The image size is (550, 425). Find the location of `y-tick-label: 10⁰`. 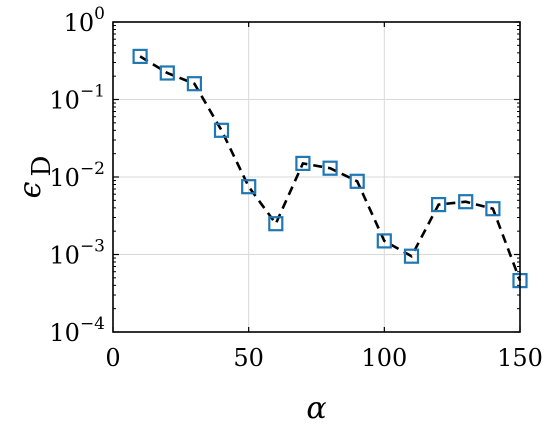

y-tick-label: 10⁰ is located at coordinates (84, 20).